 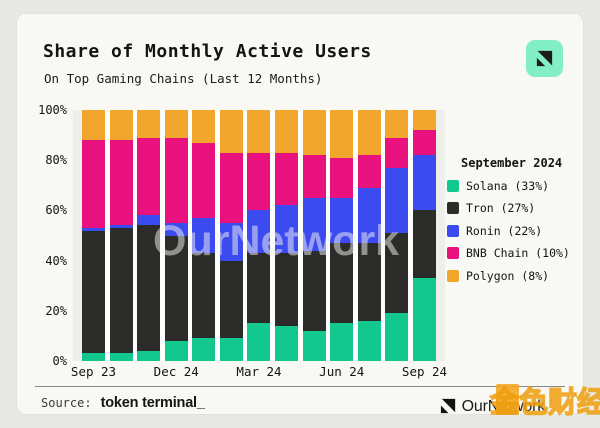 I want to click on source-attribution: Source: token terminal_, so click(x=123, y=403).